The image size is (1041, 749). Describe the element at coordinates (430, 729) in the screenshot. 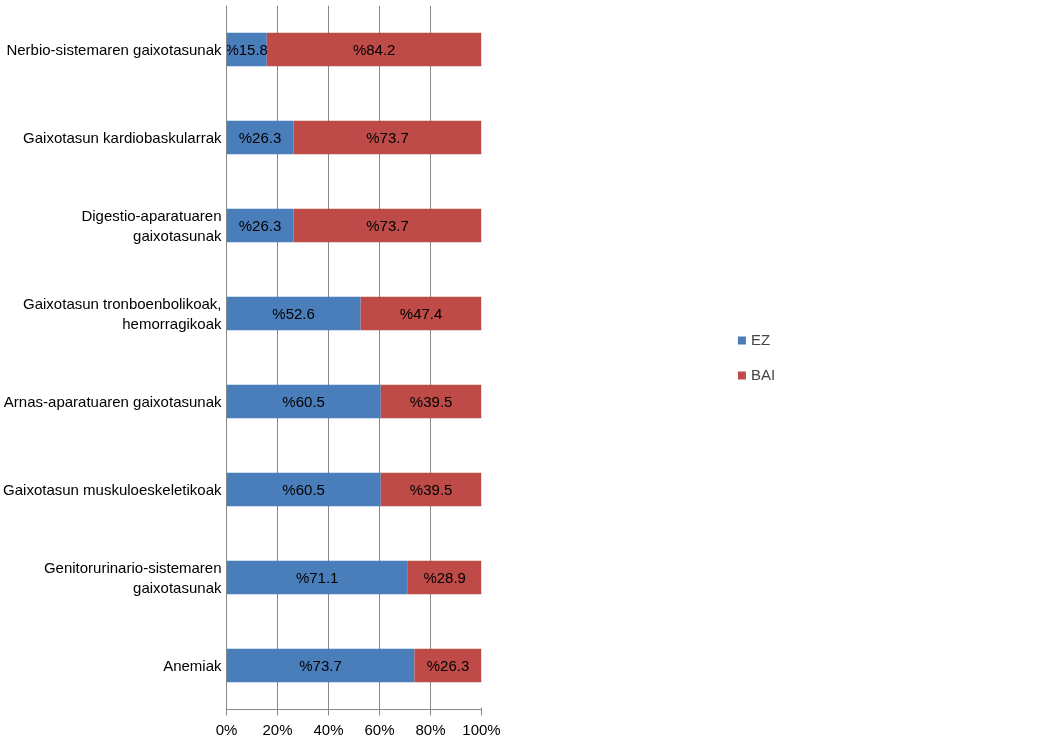

I see `x-tick-label: 80%` at that location.